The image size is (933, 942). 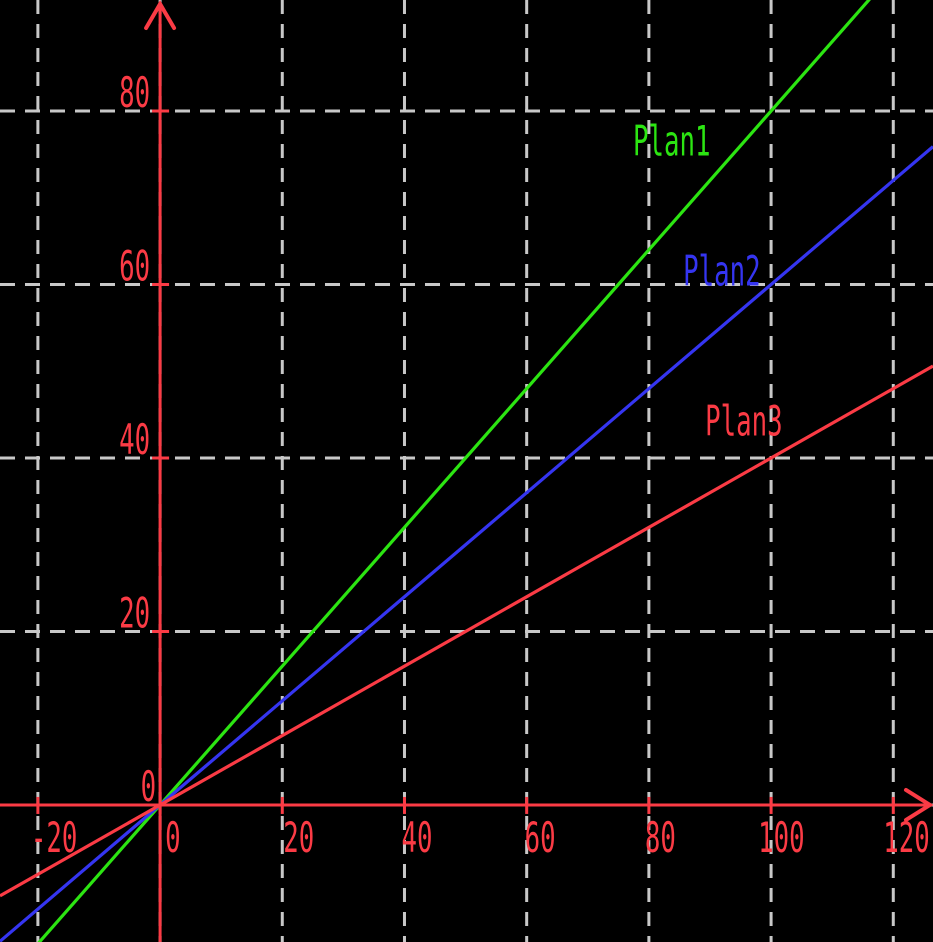 What do you see at coordinates (160, 15) in the screenshot?
I see `y-axis-arrow-icon` at bounding box center [160, 15].